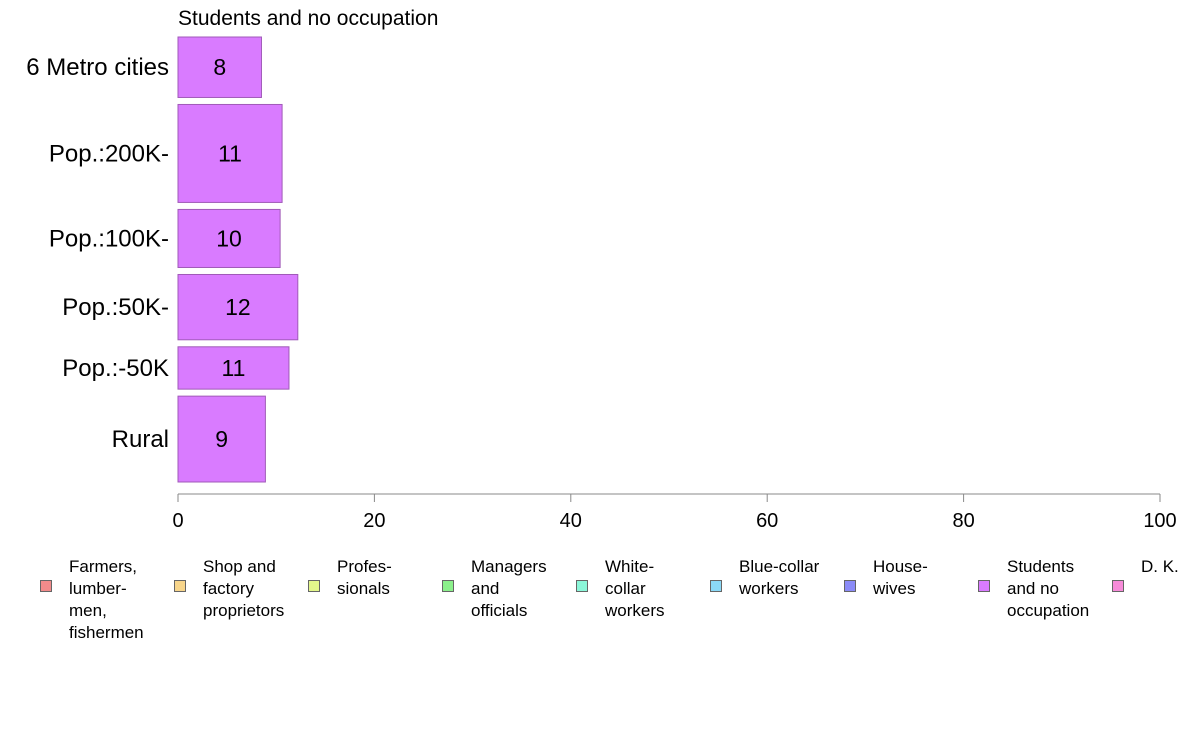  I want to click on x-tick-label: 40, so click(571, 521).